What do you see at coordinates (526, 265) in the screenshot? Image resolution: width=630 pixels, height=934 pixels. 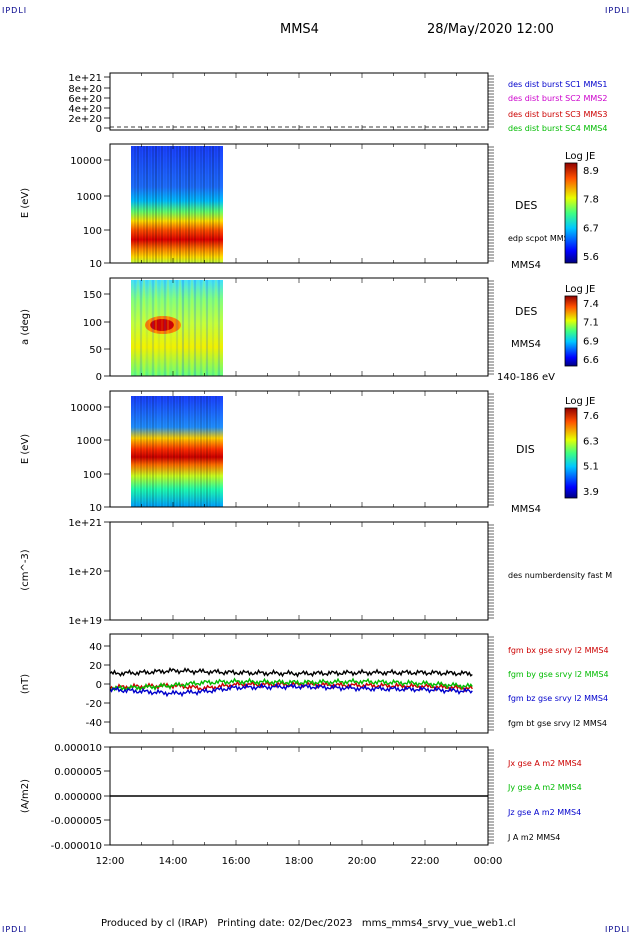 I see `des-energy-sublabel: MMS4` at bounding box center [526, 265].